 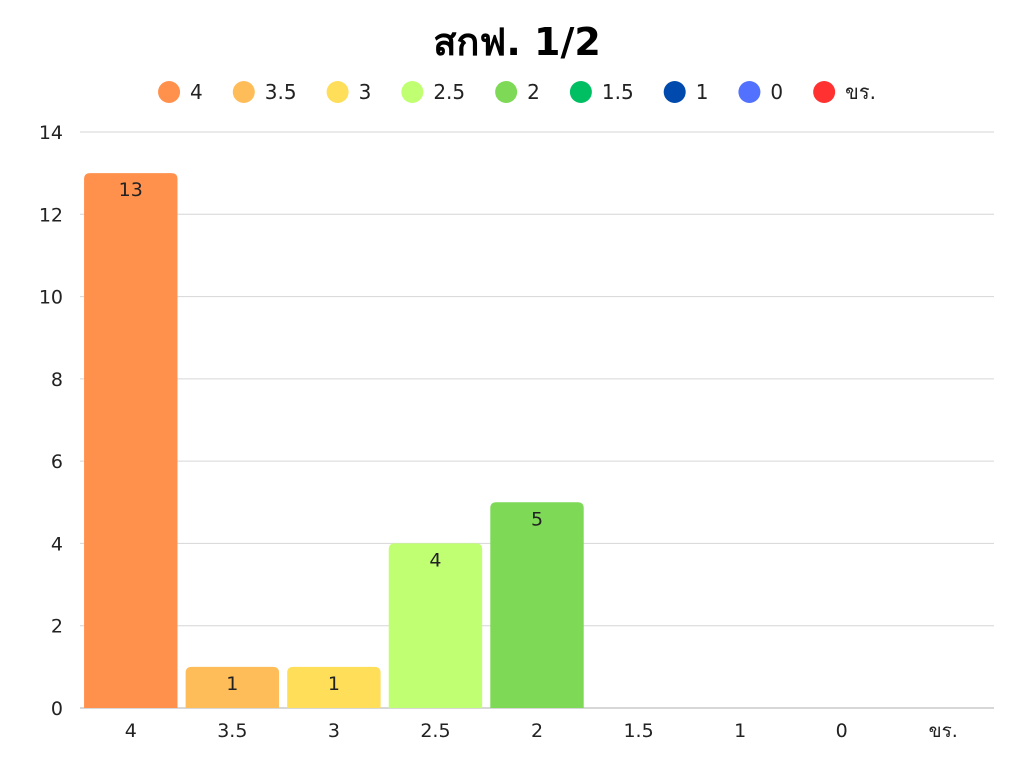 I want to click on x-tick-label: 2, so click(x=537, y=731).